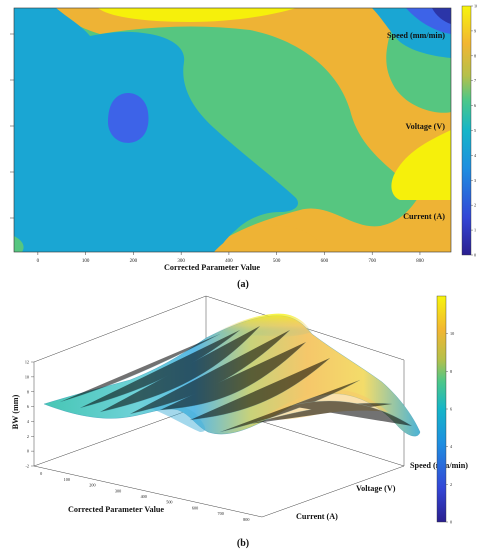 The image size is (477, 555). Describe the element at coordinates (451, 371) in the screenshot. I see `surface-colorbar-tick-label: 8` at that location.